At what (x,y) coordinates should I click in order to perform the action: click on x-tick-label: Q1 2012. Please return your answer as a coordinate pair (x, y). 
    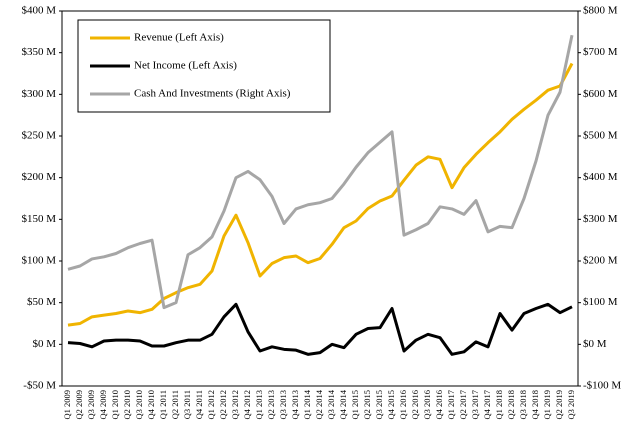
    Looking at the image, I should click on (211, 405).